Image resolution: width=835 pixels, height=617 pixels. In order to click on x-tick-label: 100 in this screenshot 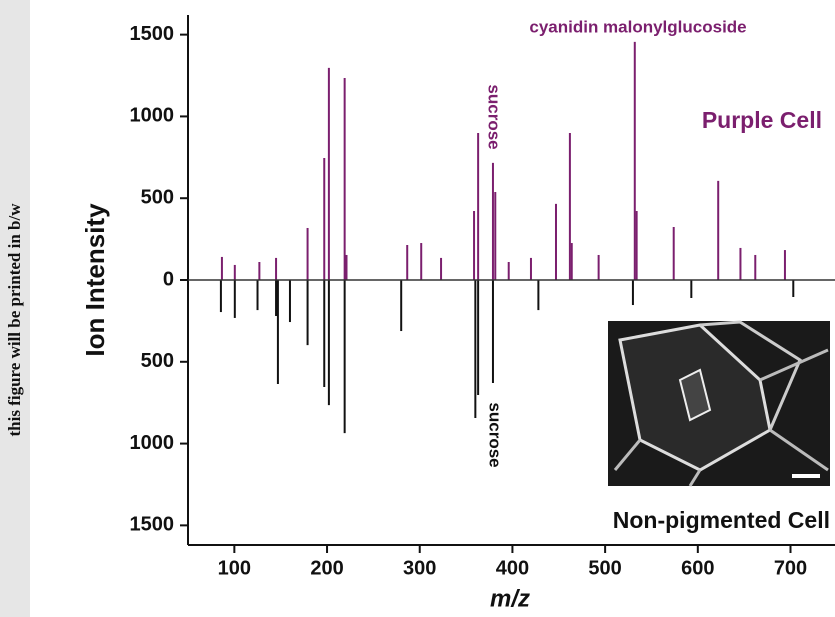, I will do `click(234, 568)`.